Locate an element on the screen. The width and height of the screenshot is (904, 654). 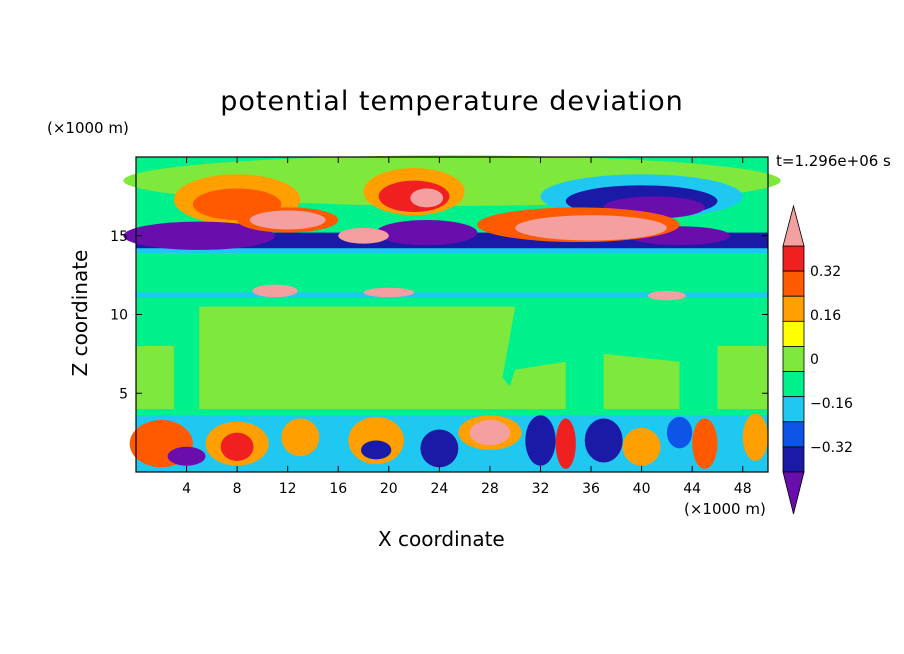
x-tick-label: 48 is located at coordinates (743, 489).